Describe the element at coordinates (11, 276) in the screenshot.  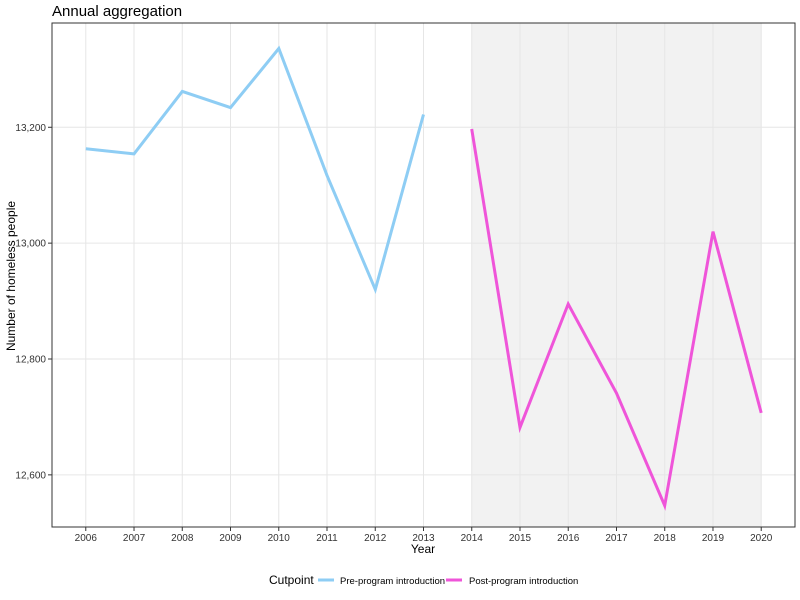
I see `y-axis-title: Number of homeless people` at that location.